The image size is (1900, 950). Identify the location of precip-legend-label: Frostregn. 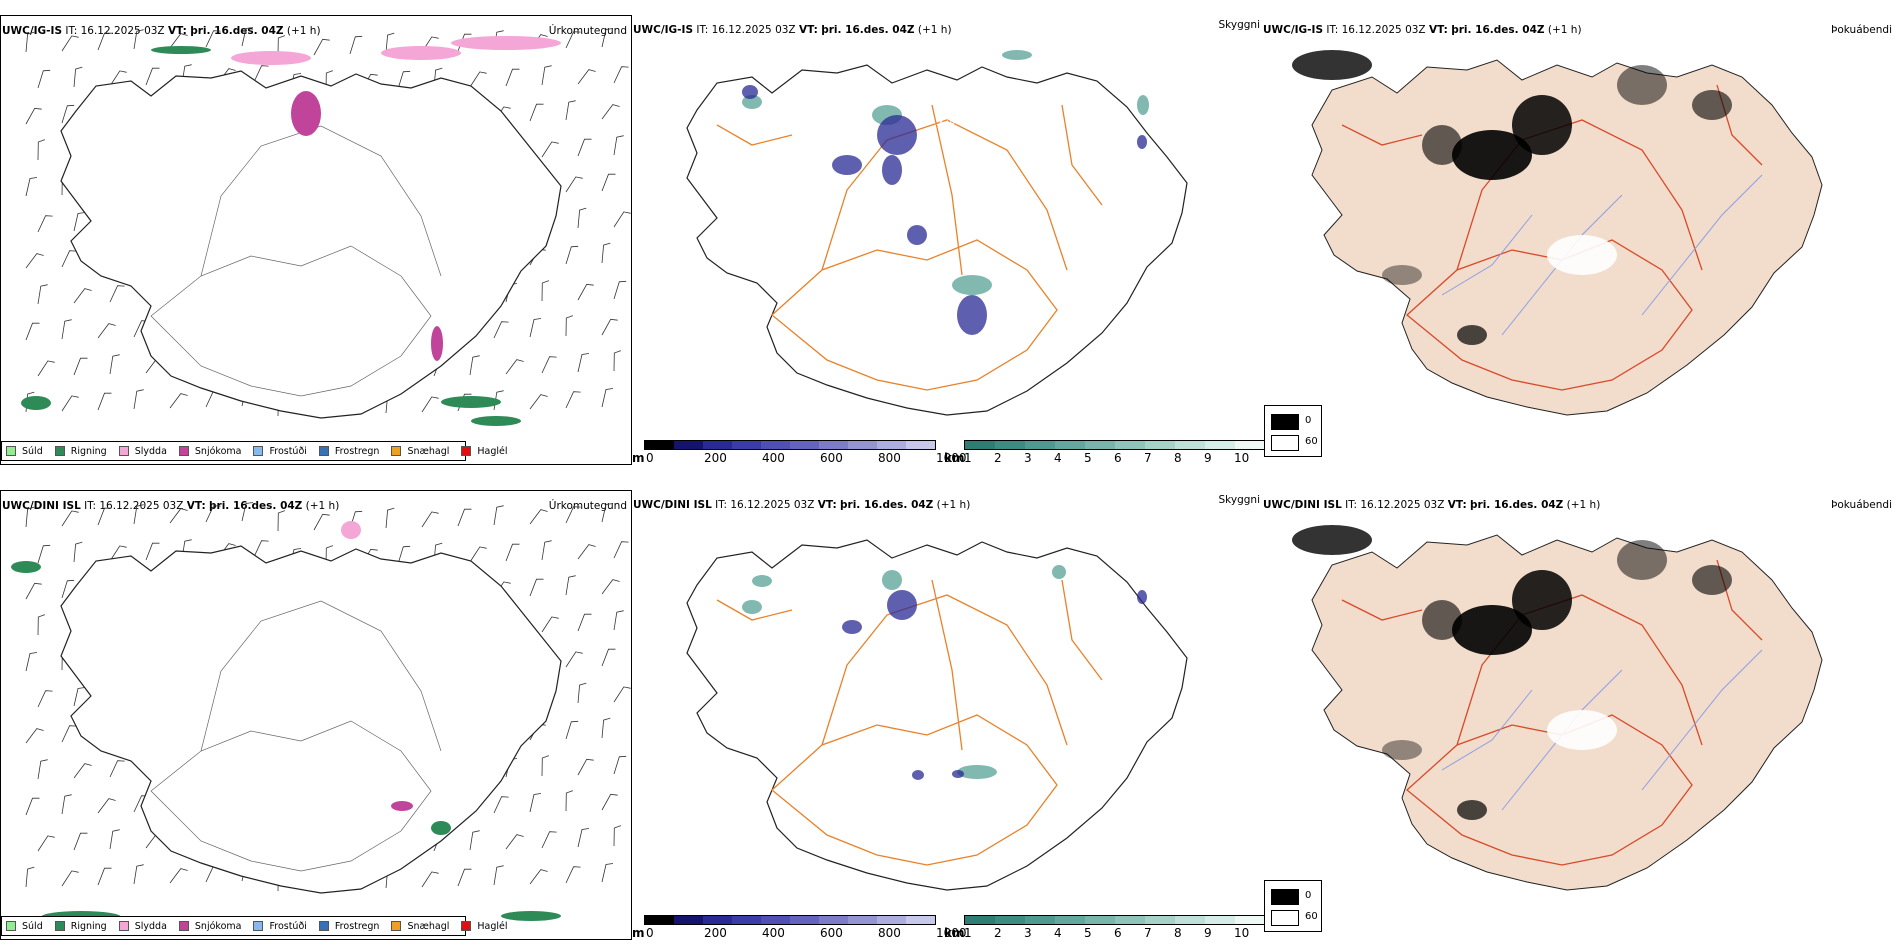
(357, 451).